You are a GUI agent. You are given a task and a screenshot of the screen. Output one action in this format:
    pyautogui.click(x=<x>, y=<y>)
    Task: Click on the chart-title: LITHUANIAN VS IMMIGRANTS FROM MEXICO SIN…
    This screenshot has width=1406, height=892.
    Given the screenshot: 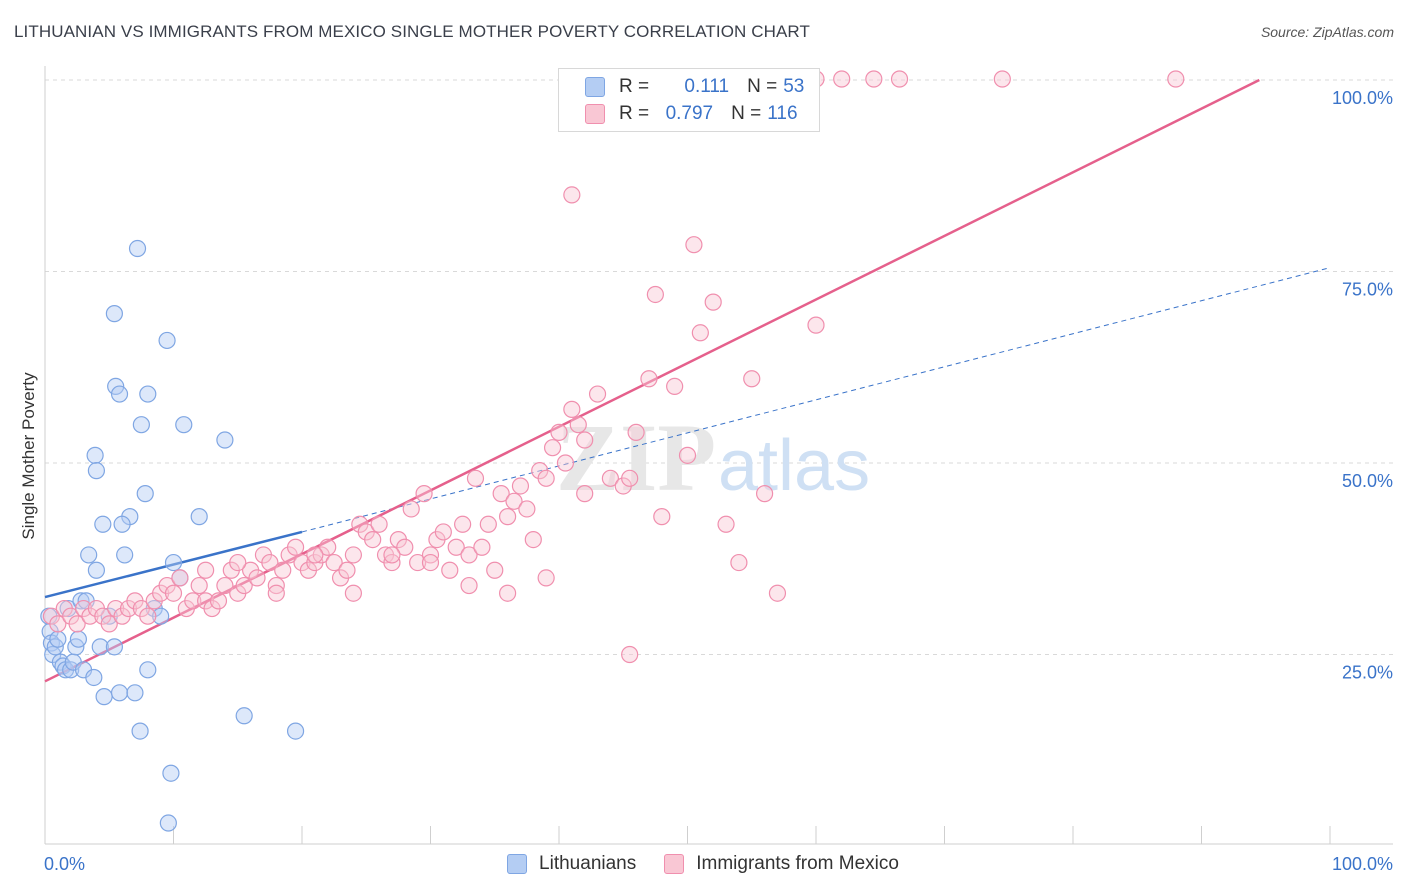 What is the action you would take?
    pyautogui.click(x=412, y=31)
    